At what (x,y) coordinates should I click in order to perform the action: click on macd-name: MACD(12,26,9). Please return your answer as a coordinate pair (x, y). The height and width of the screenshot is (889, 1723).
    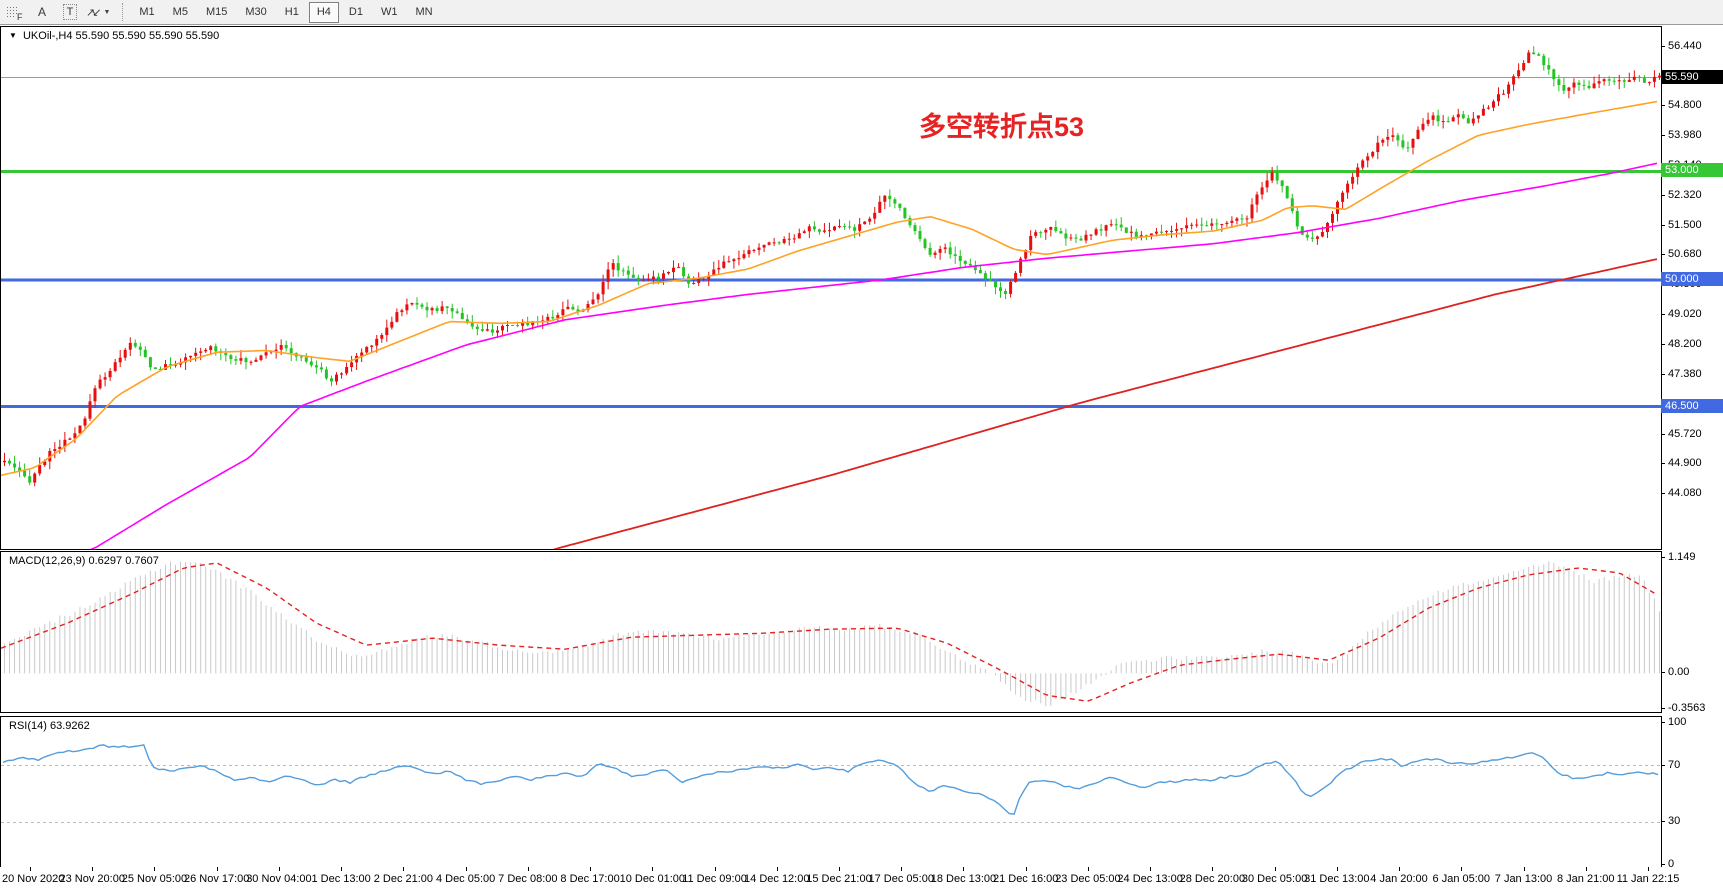
    Looking at the image, I should click on (47, 561).